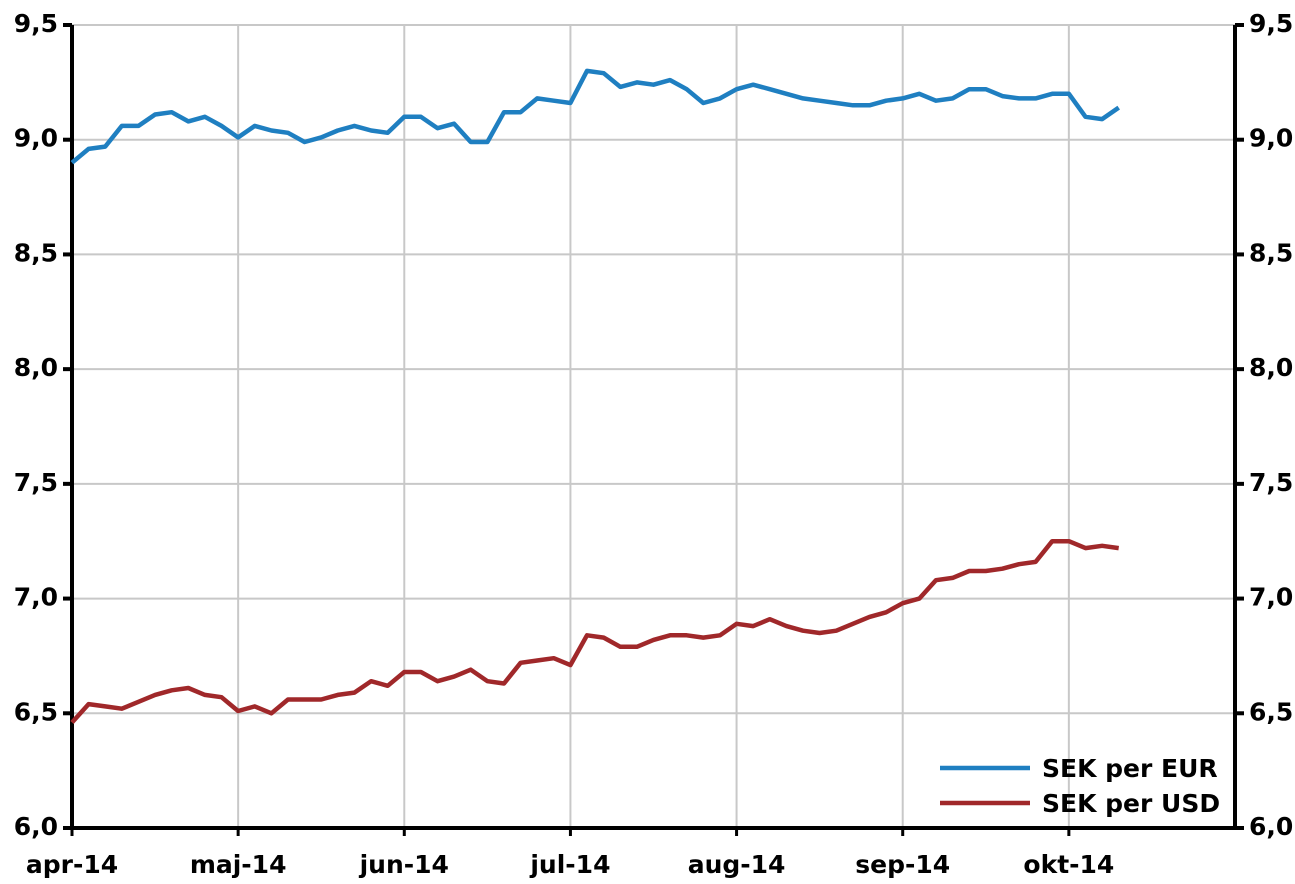  Describe the element at coordinates (1271, 826) in the screenshot. I see `y2-tick-label: 6,0` at that location.